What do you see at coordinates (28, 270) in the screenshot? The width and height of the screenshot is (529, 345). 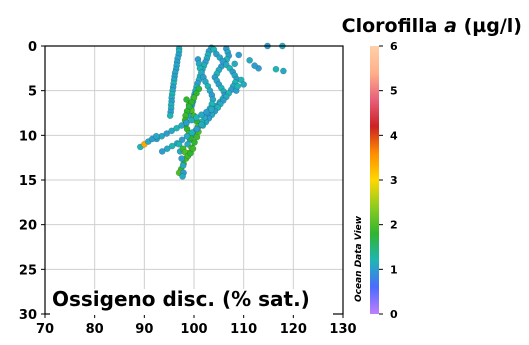 I see `y-tick-label: 25` at bounding box center [28, 270].